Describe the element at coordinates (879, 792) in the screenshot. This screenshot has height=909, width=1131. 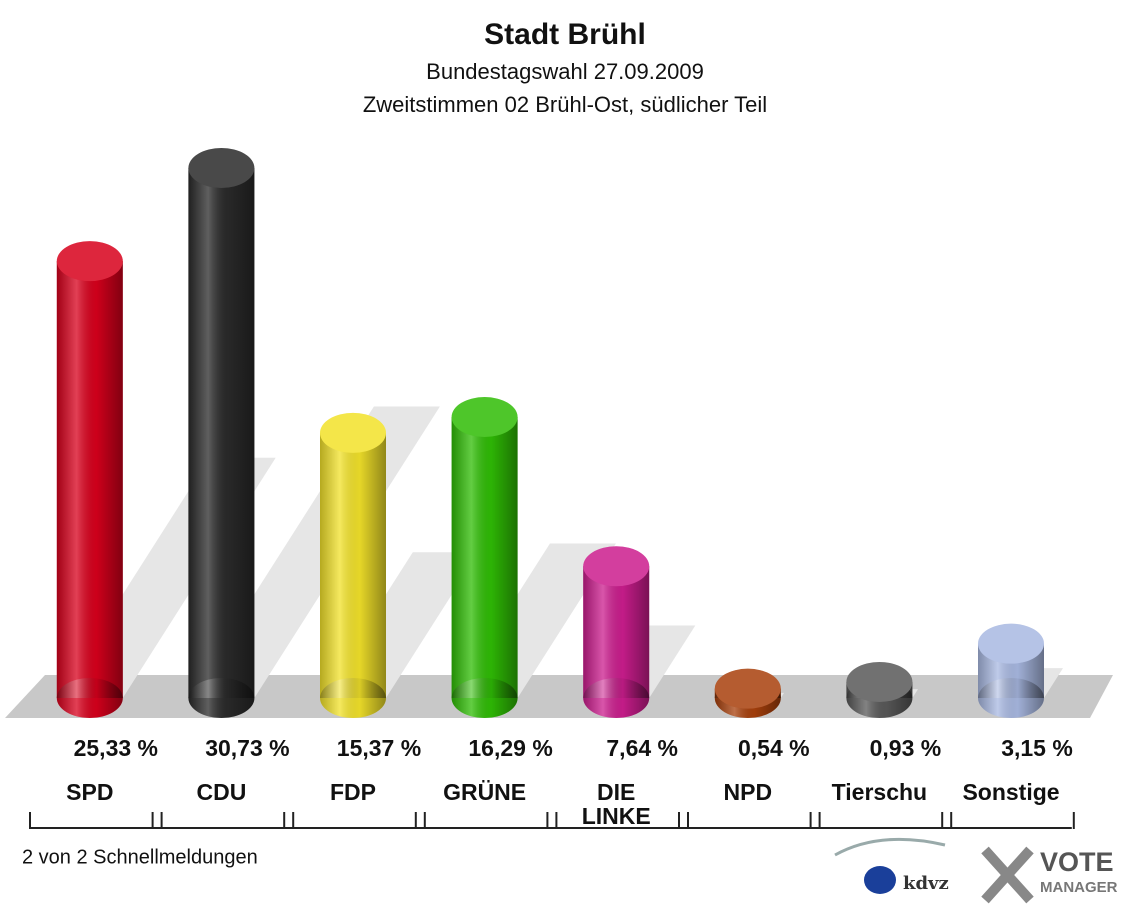
I see `category-label: Tierschu` at that location.